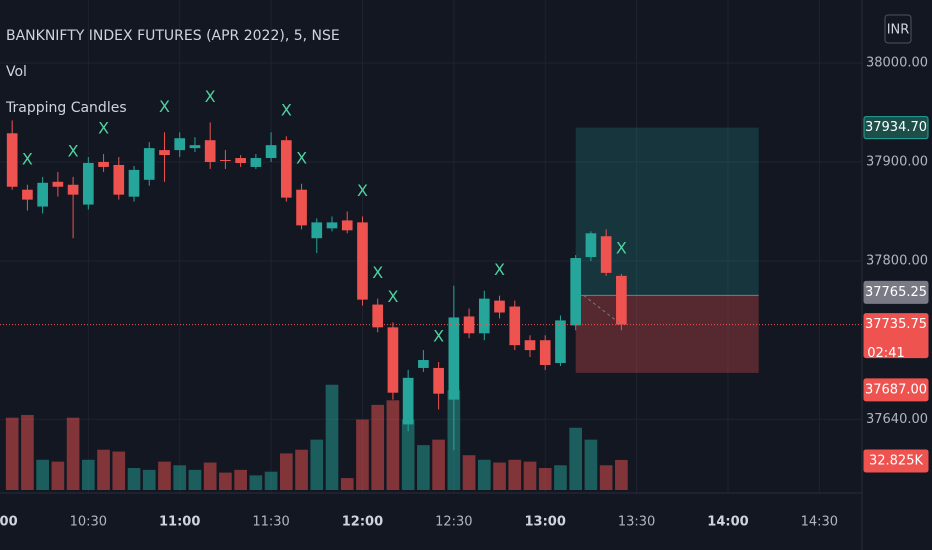 The width and height of the screenshot is (932, 550). I want to click on last-price-label-box, so click(896, 336).